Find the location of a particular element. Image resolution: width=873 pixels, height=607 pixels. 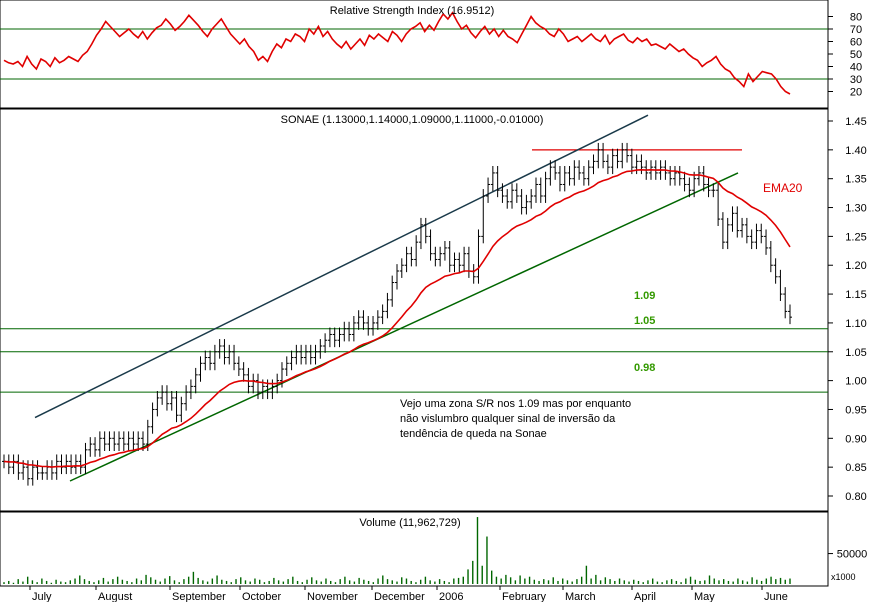

price-tick-label: 0.95 is located at coordinates (855, 410).